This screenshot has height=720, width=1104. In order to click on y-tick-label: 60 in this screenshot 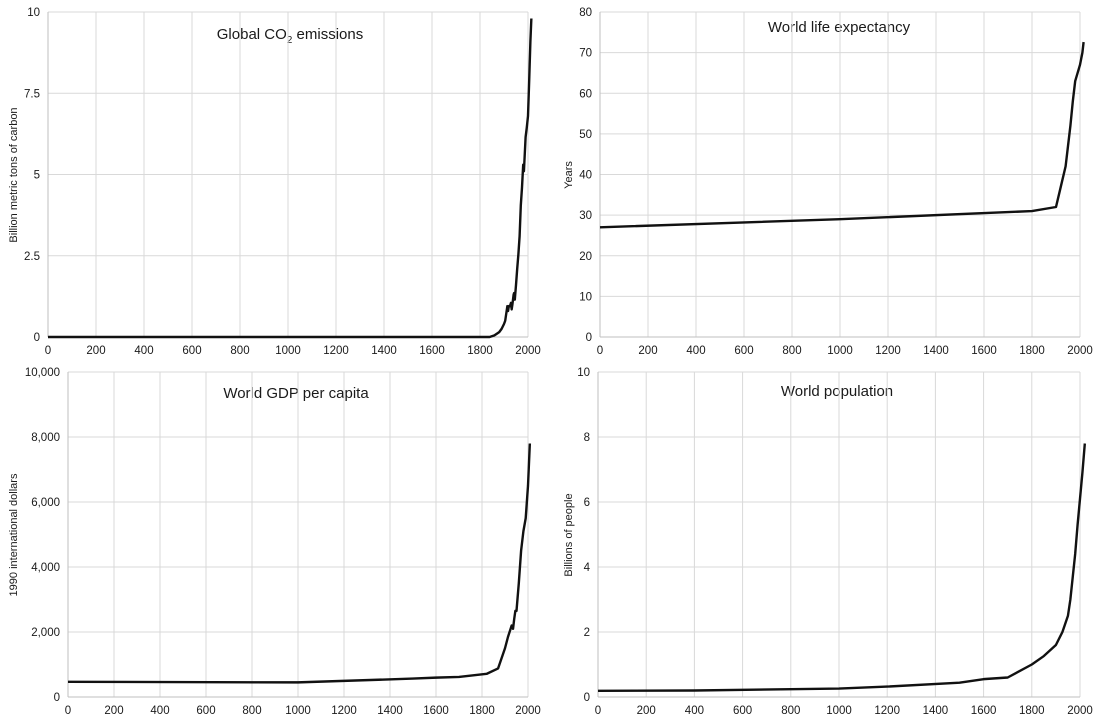, I will do `click(585, 94)`.